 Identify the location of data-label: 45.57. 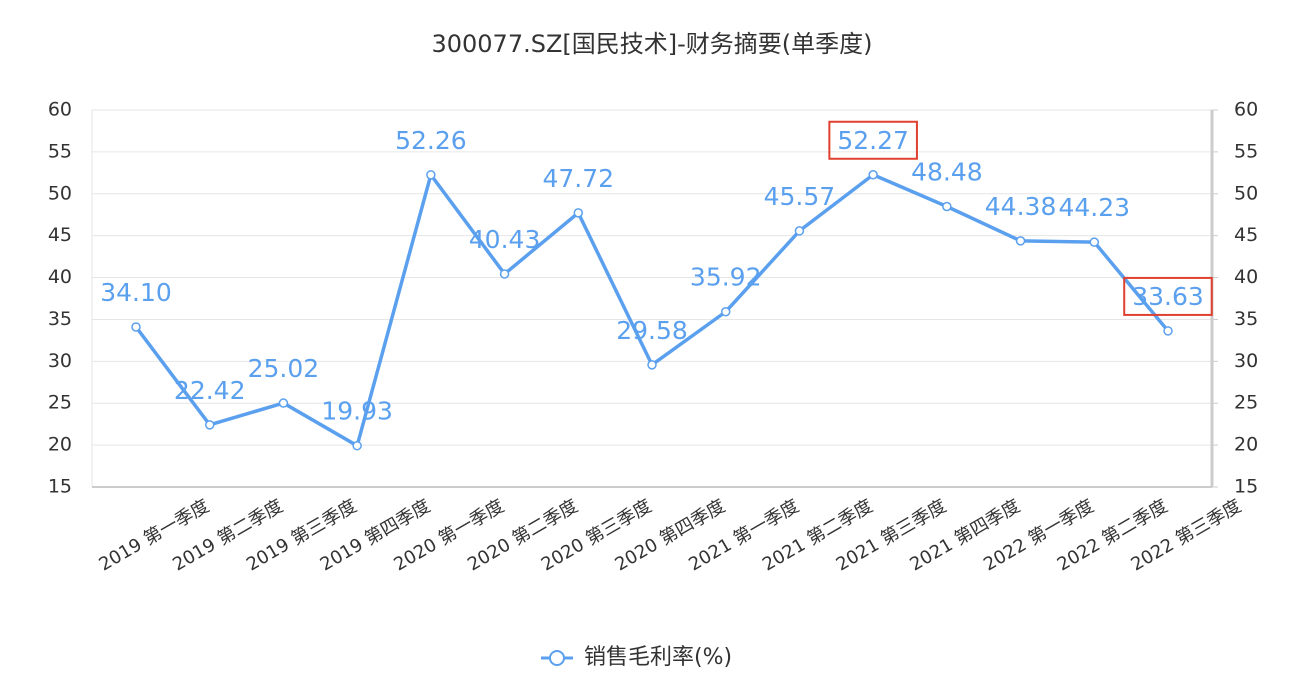
(800, 196).